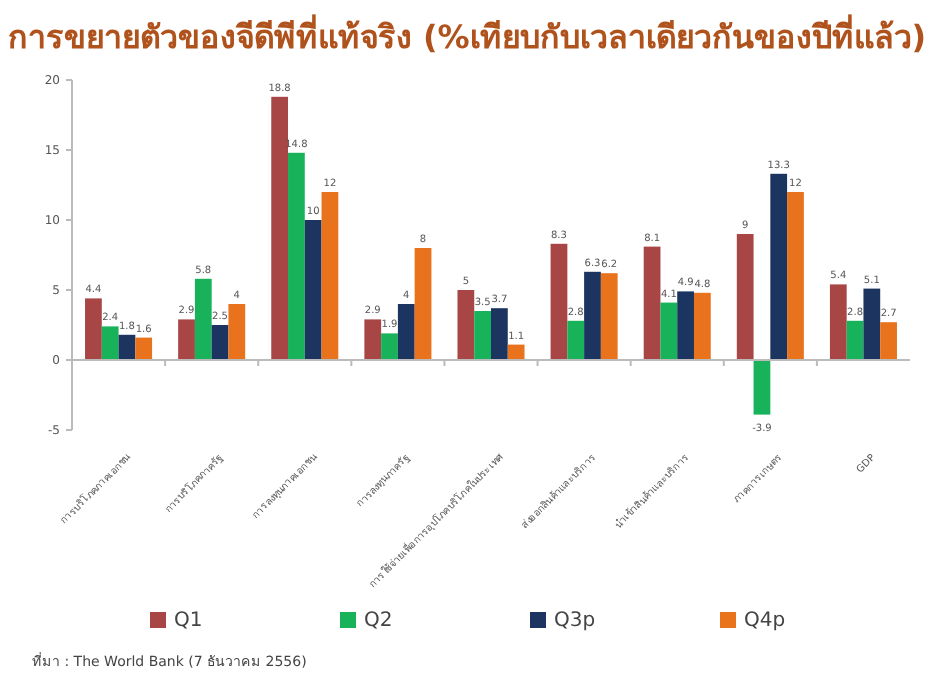 The width and height of the screenshot is (934, 682). What do you see at coordinates (765, 621) in the screenshot?
I see `legend-label: Q4p` at bounding box center [765, 621].